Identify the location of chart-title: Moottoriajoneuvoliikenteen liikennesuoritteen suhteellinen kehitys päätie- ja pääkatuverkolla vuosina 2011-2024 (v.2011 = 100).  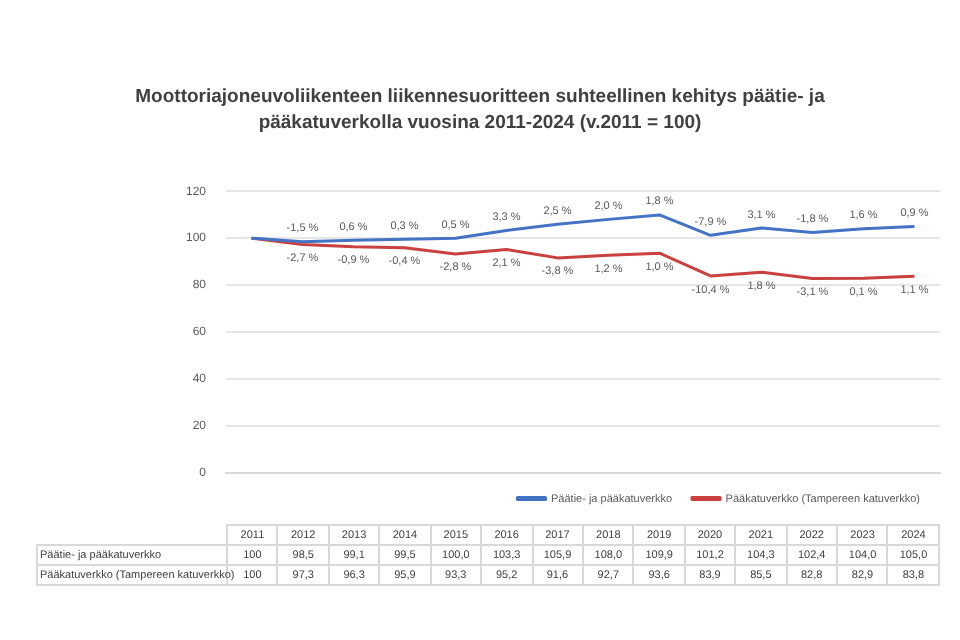
(480, 111).